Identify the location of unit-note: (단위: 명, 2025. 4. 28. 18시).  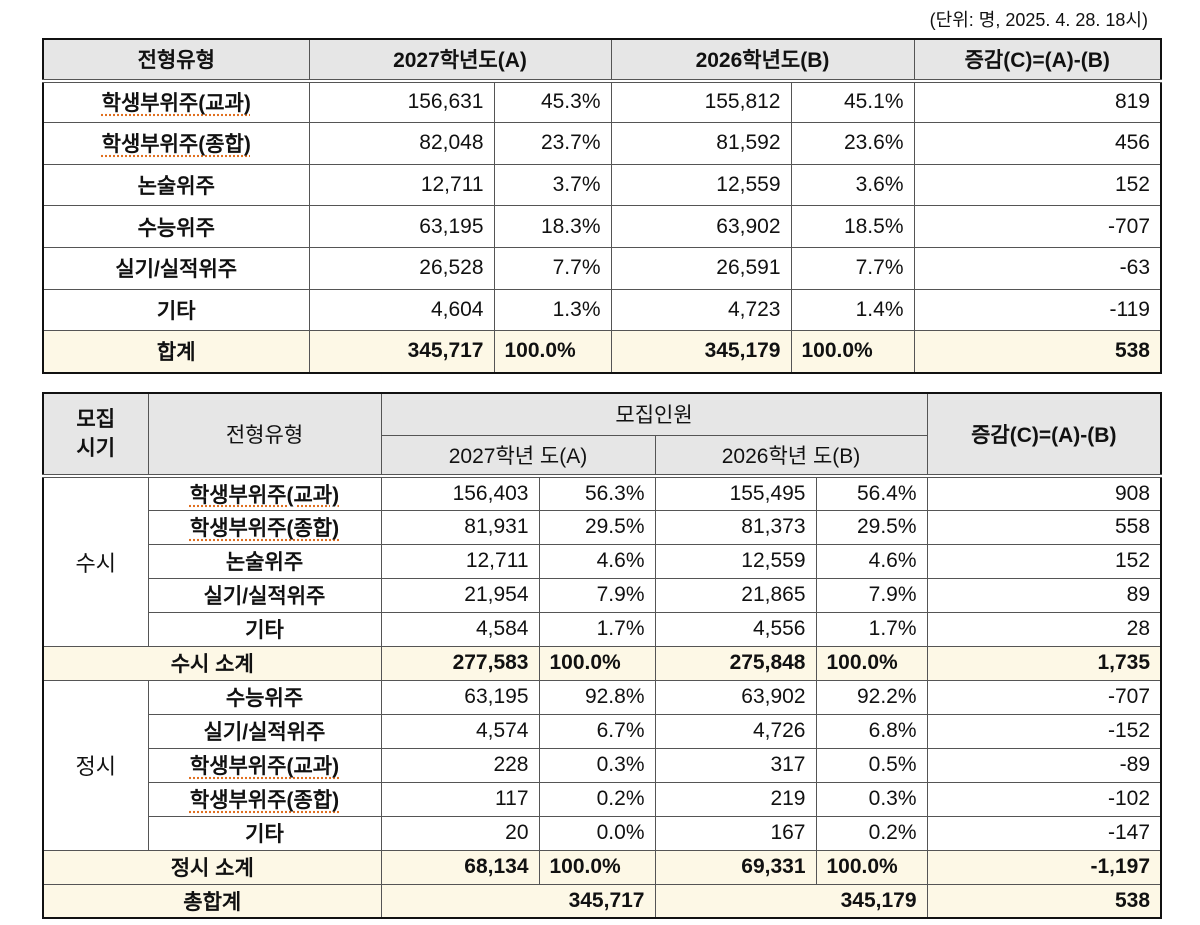
(1038, 20).